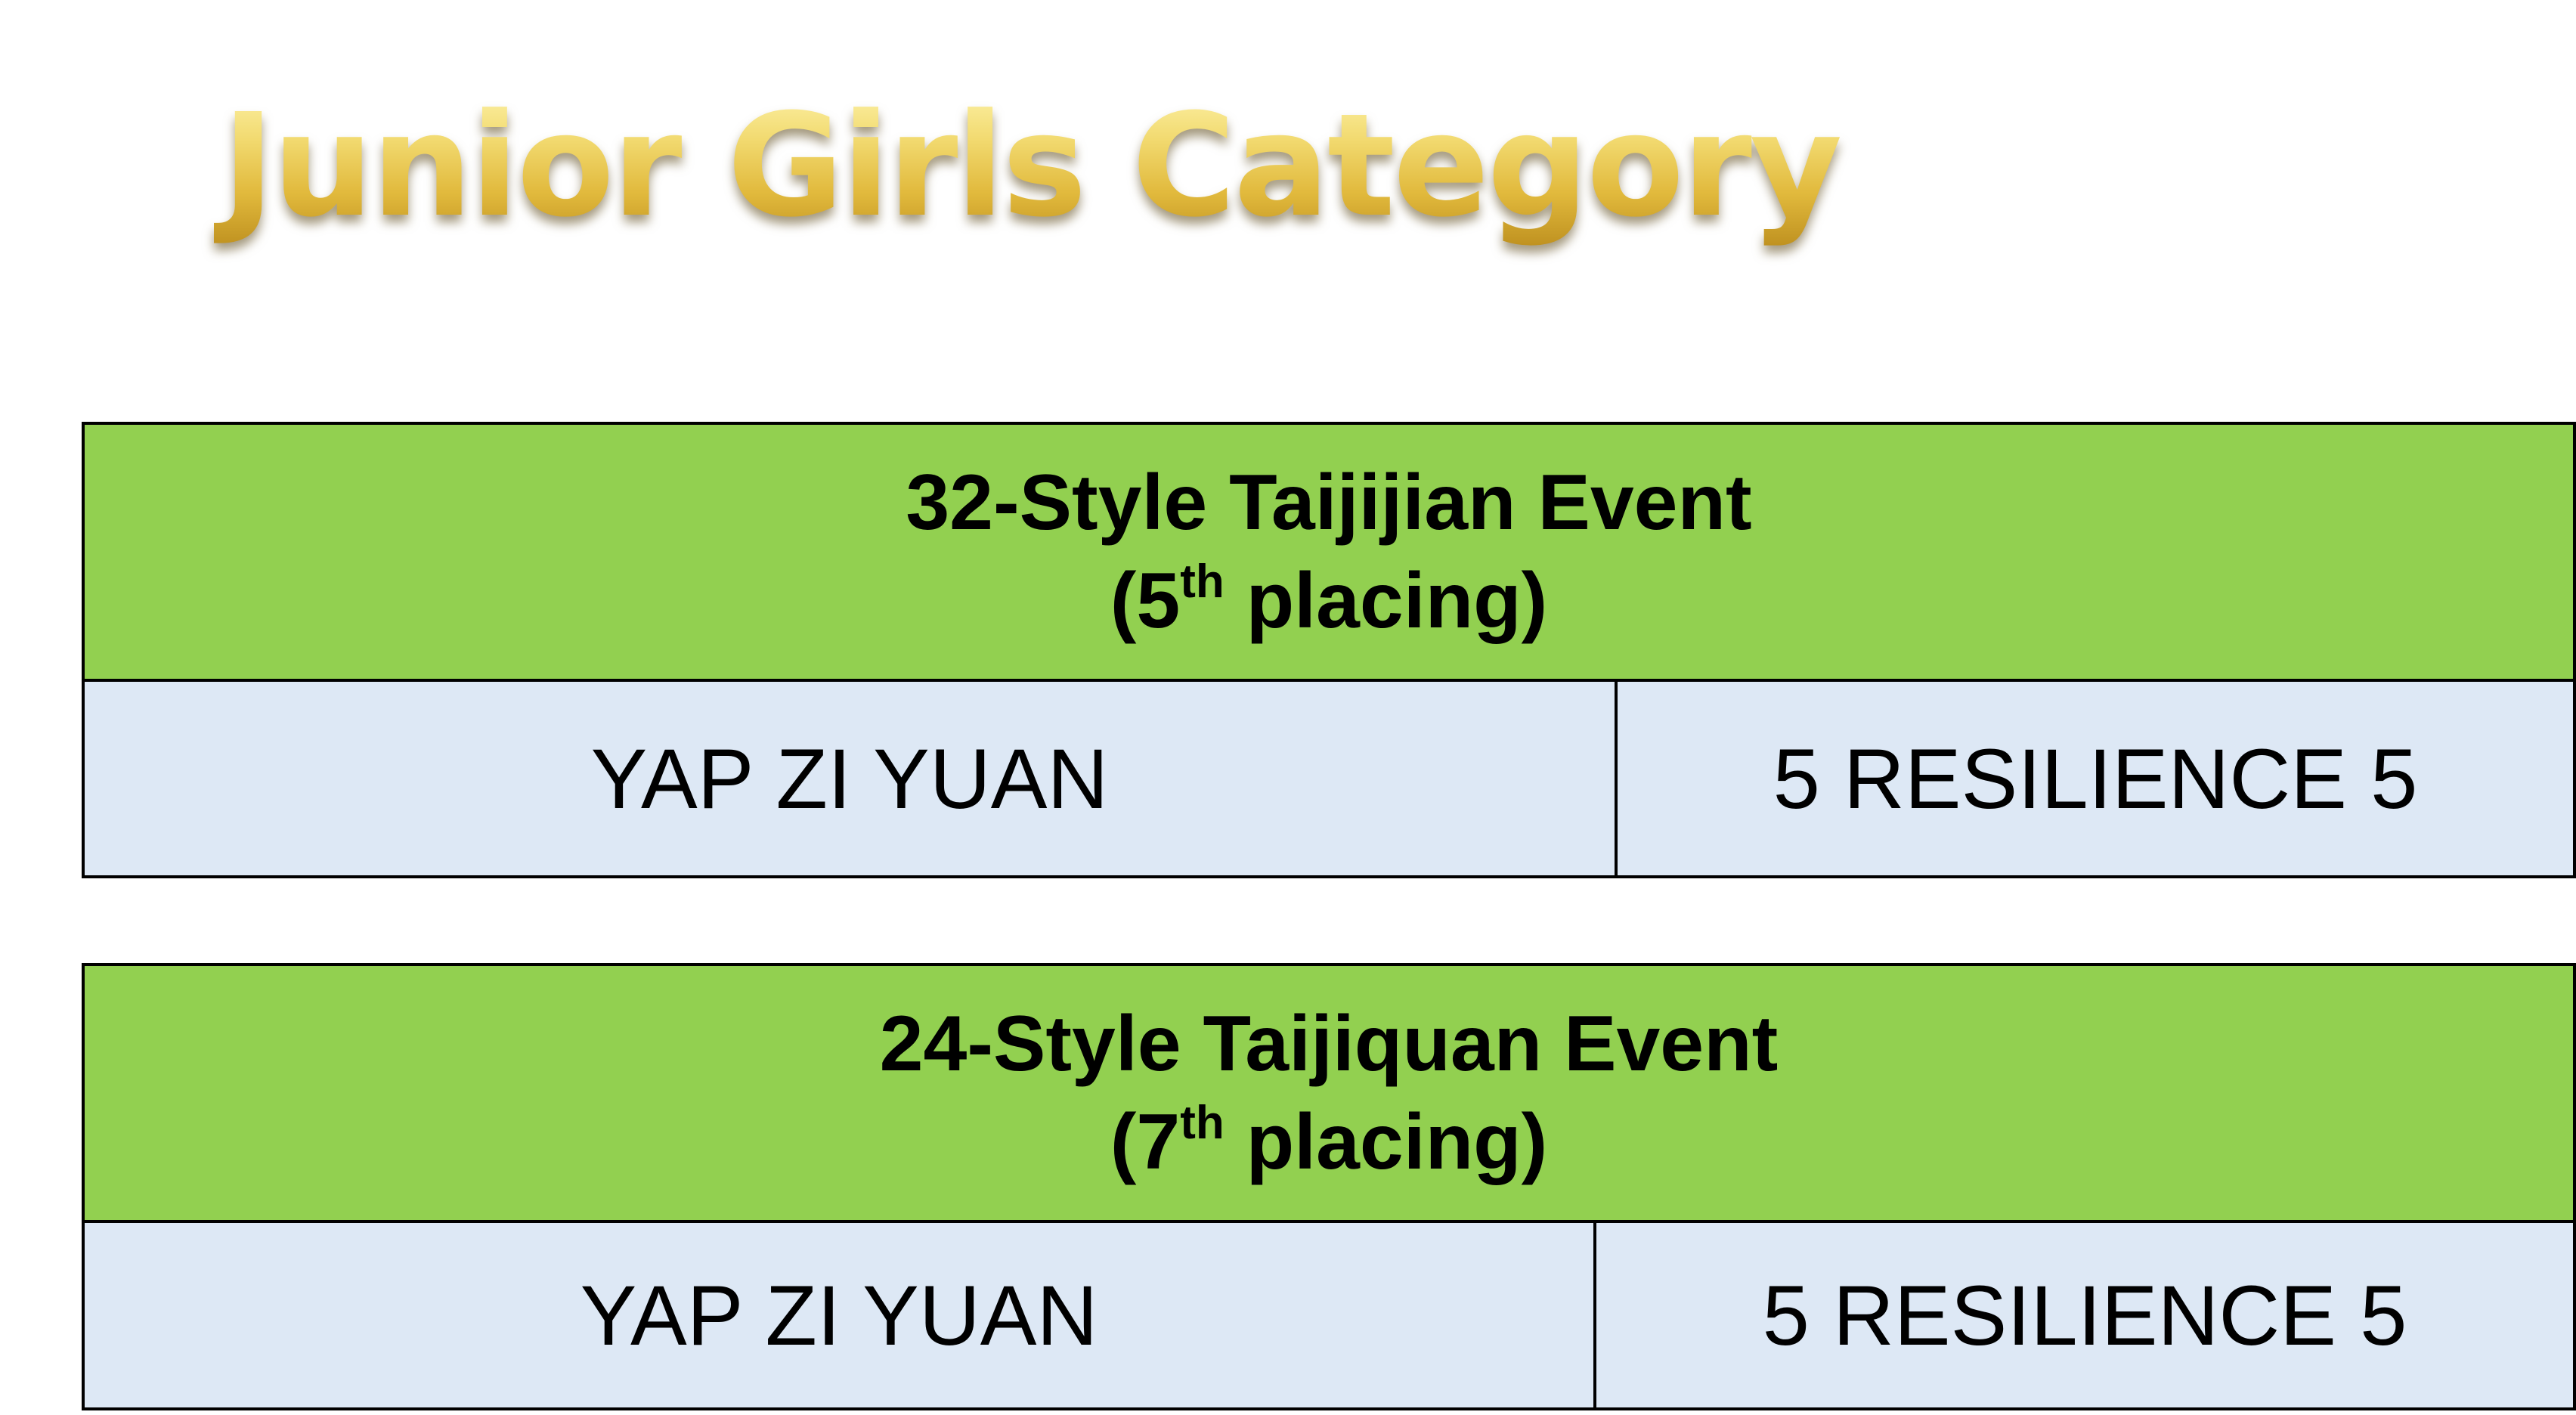 The width and height of the screenshot is (2576, 1415). What do you see at coordinates (1329, 1044) in the screenshot?
I see `event-name: 24-Style Taijiquan Event` at bounding box center [1329, 1044].